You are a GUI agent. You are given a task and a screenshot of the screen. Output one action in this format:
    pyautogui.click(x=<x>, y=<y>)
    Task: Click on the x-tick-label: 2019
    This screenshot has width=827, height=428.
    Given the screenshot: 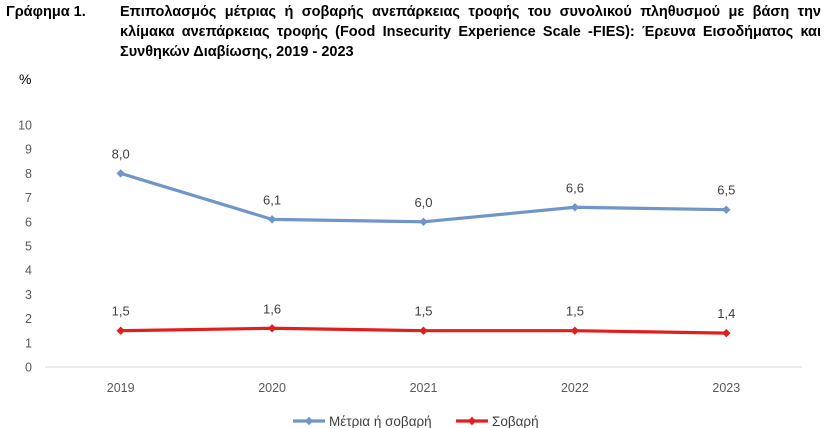 What is the action you would take?
    pyautogui.click(x=121, y=388)
    